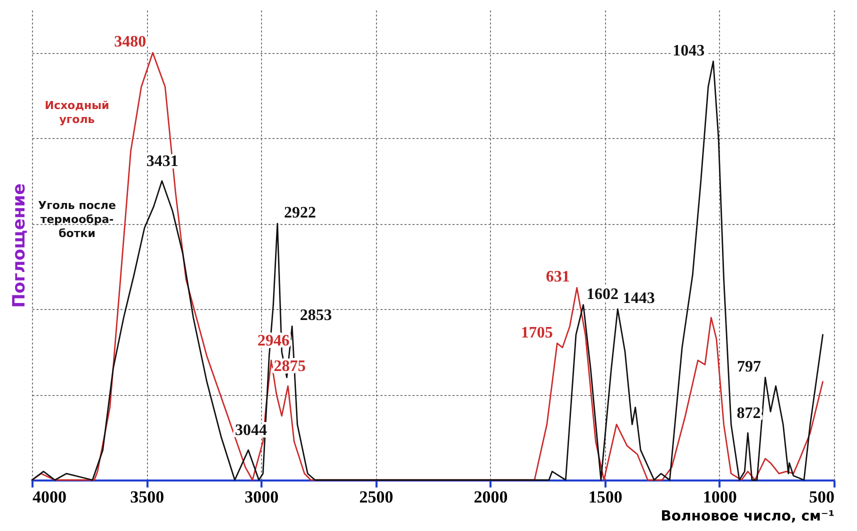  What do you see at coordinates (130, 42) in the screenshot?
I see `annotation: 3480` at bounding box center [130, 42].